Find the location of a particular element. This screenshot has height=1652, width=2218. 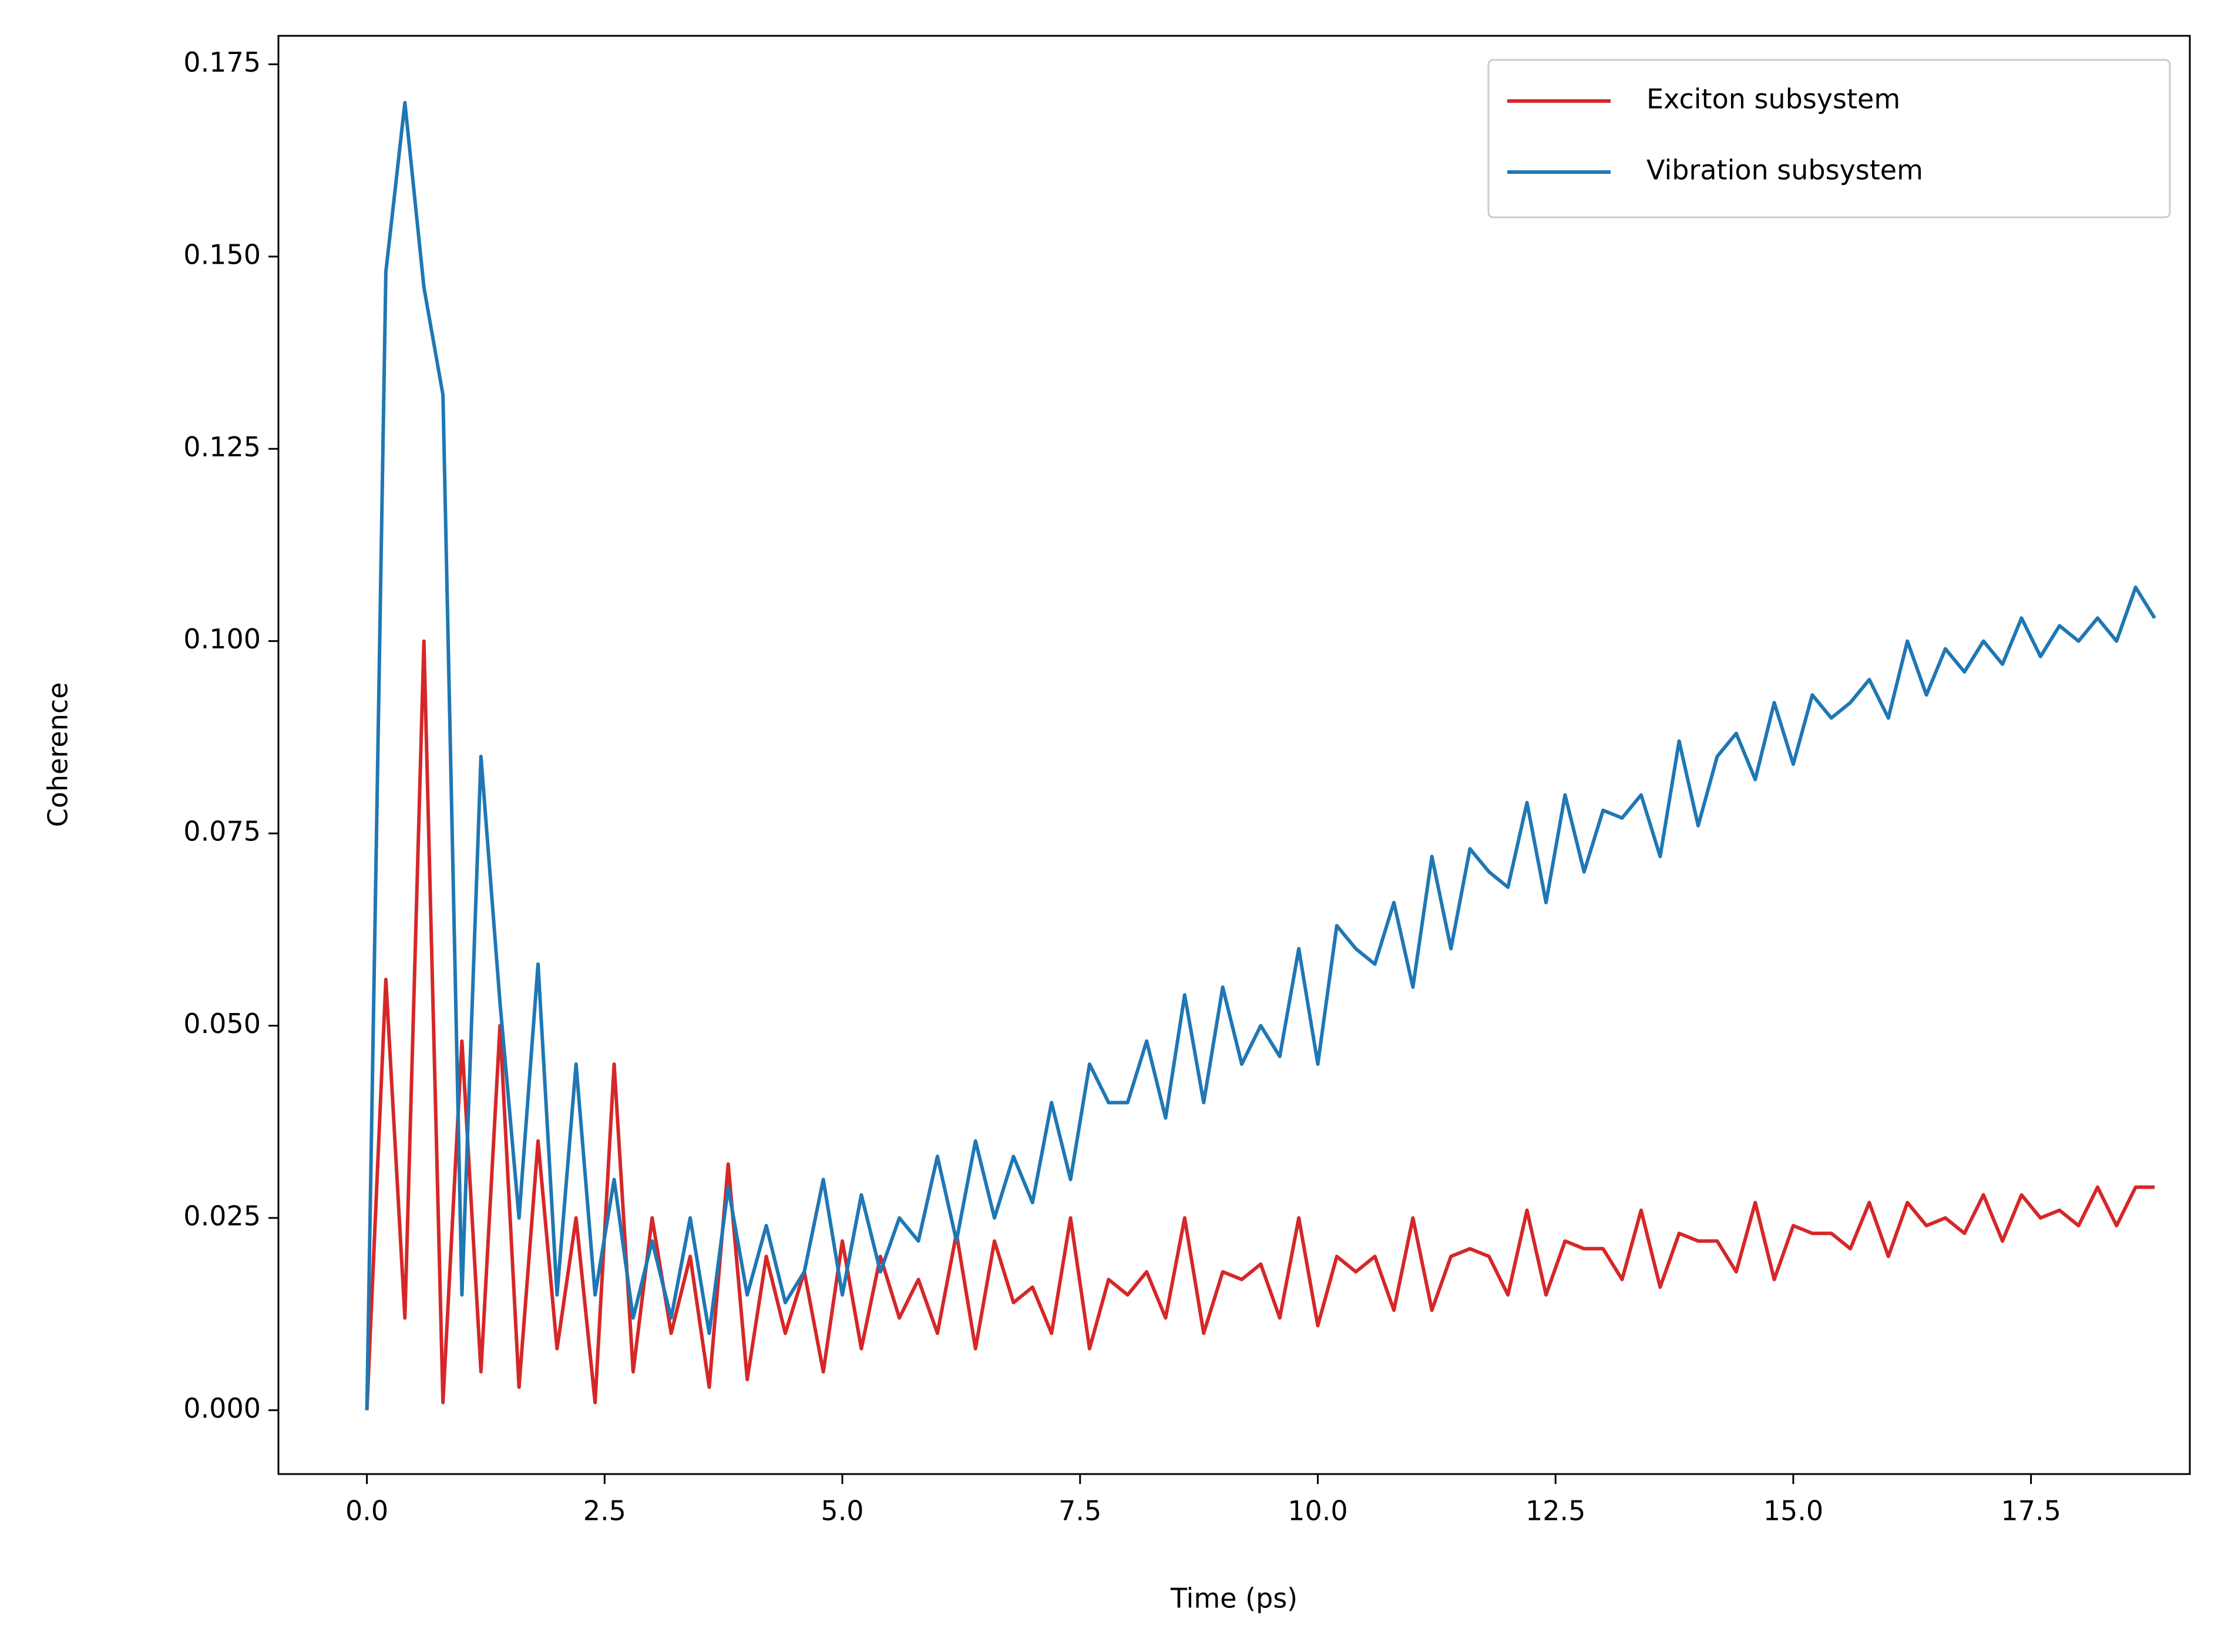

y-tick-label: 0.050 is located at coordinates (222, 1024).